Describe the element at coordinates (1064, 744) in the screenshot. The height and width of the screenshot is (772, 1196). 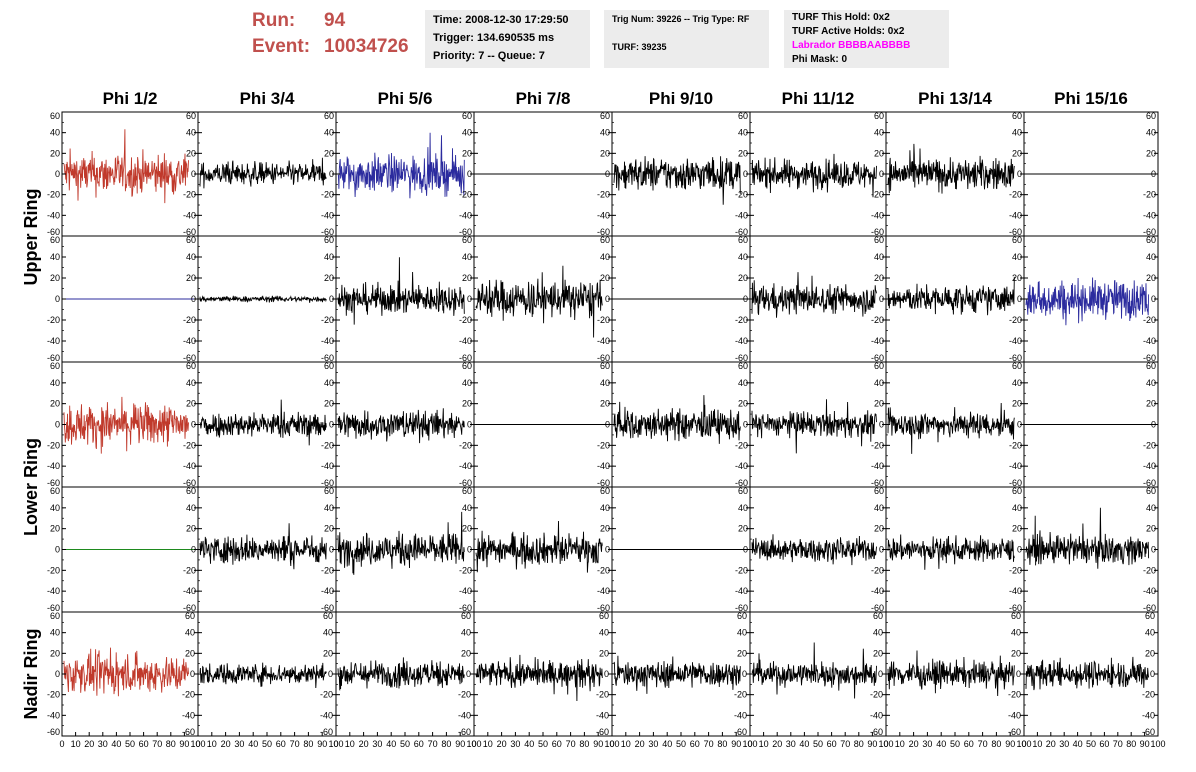
I see `x-tick-label: 30` at that location.